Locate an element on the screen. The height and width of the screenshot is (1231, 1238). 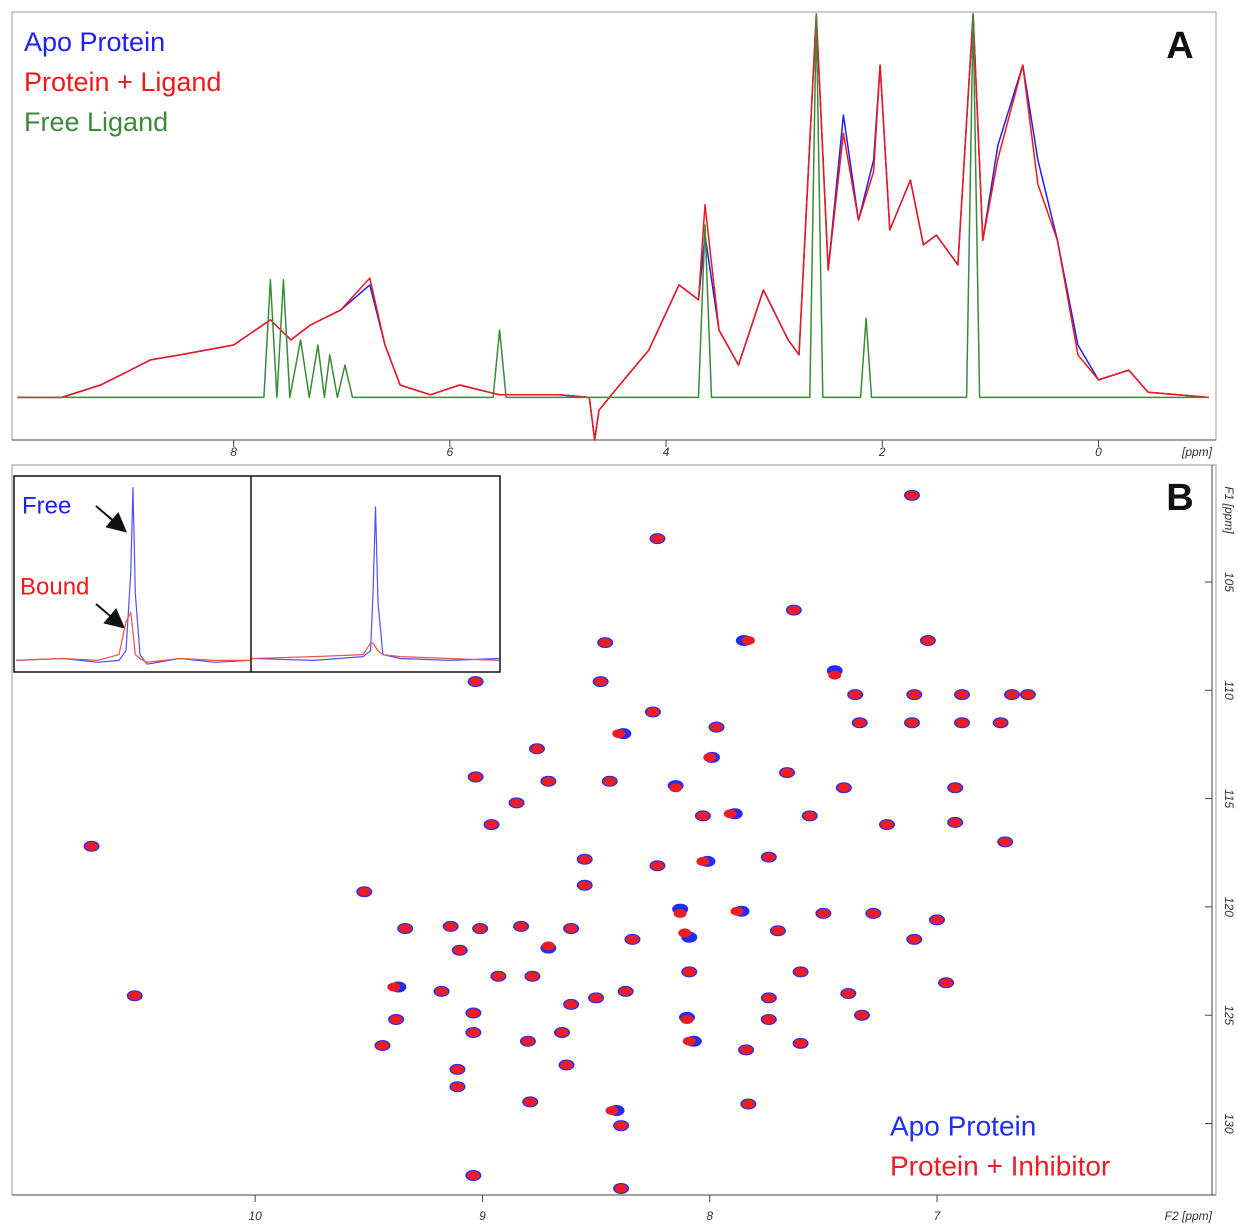
y-tick-label: 105 is located at coordinates (1229, 582).